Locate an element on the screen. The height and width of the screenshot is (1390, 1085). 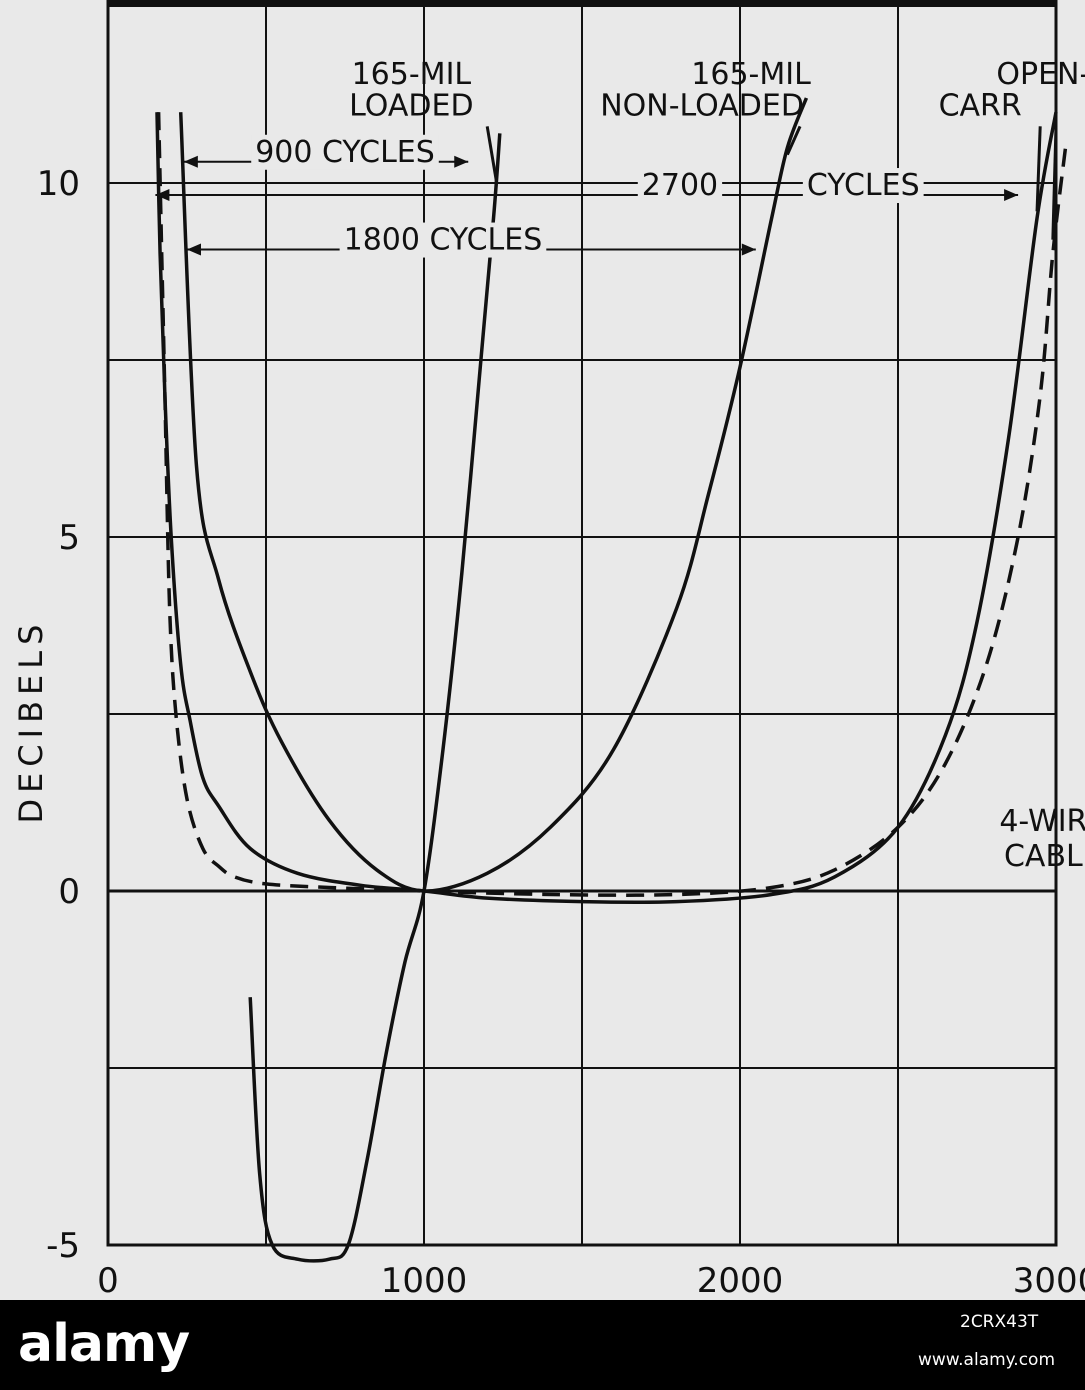
annotation-label: 1800 CYCLES is located at coordinates (443, 240).